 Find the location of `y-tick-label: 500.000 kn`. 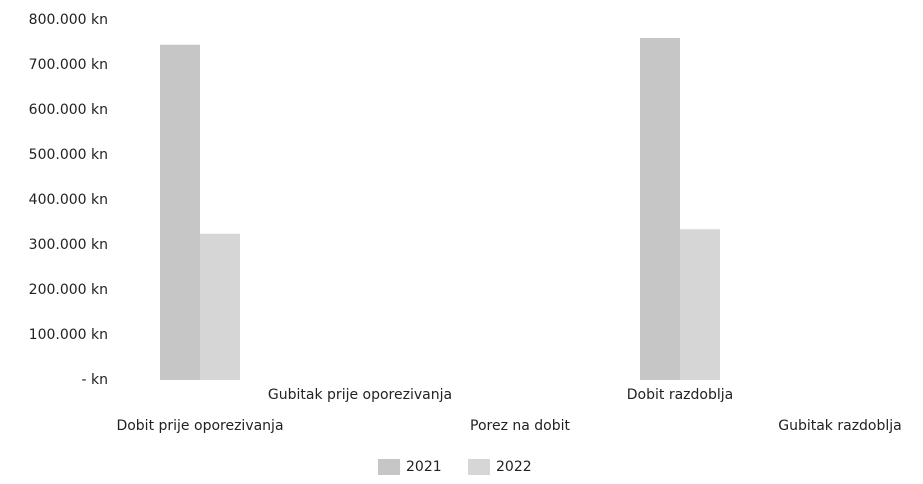

y-tick-label: 500.000 kn is located at coordinates (68, 155).